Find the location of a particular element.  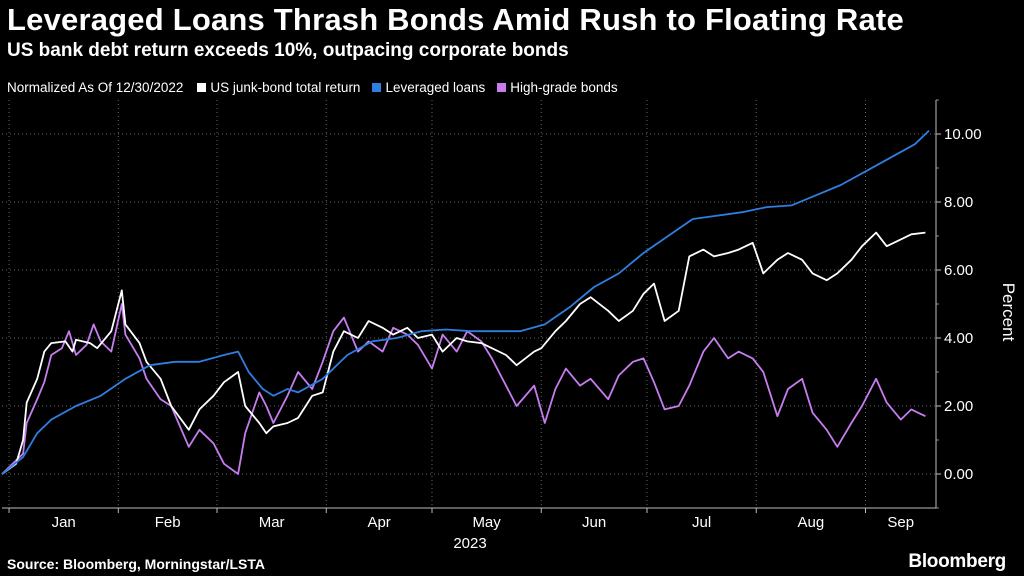

x-tick-label: Jun is located at coordinates (594, 522).